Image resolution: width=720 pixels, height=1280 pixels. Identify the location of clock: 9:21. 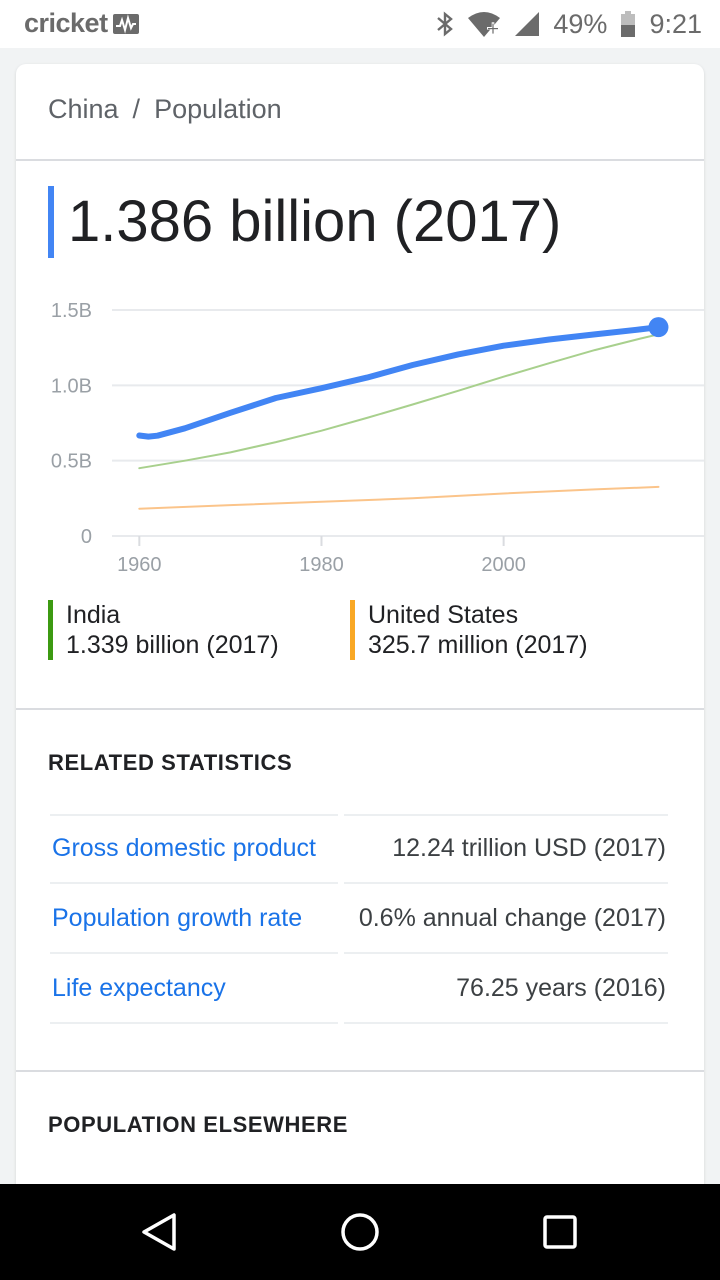
(675, 23).